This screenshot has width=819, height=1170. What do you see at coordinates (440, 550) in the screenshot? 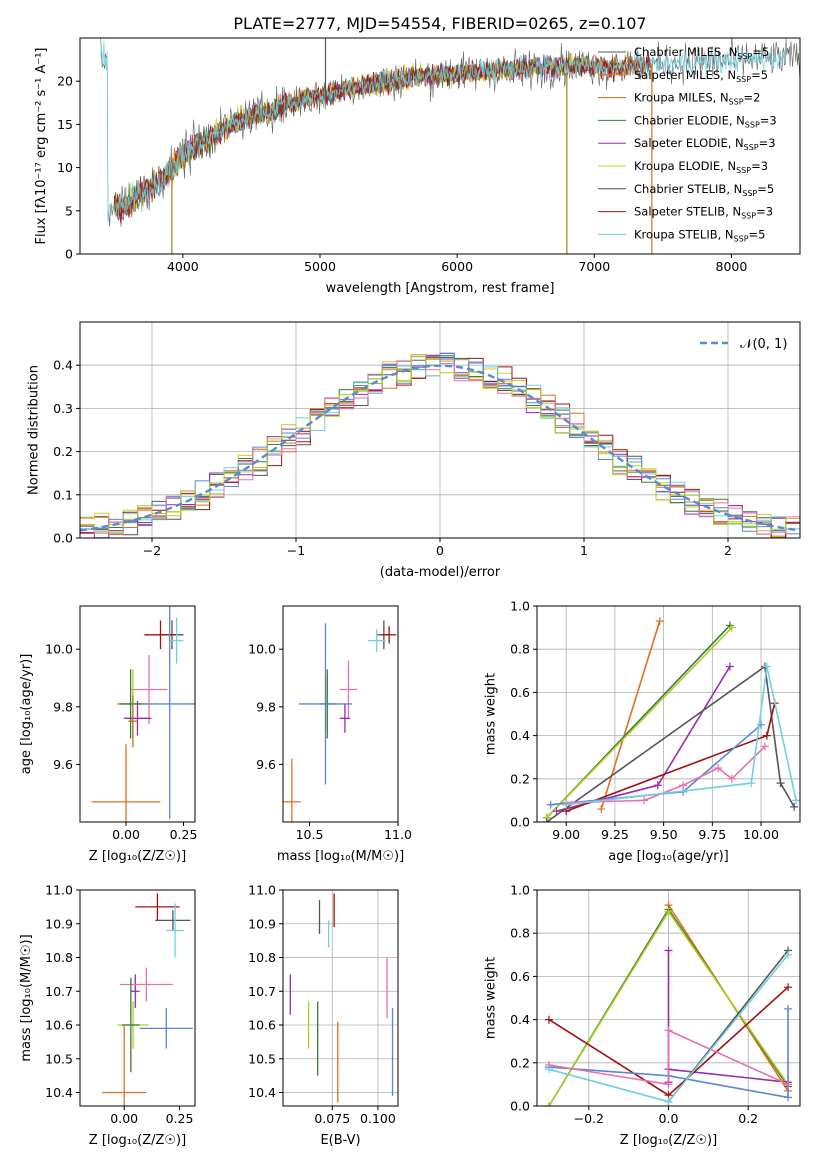
I see `x-tick-label: 0` at bounding box center [440, 550].